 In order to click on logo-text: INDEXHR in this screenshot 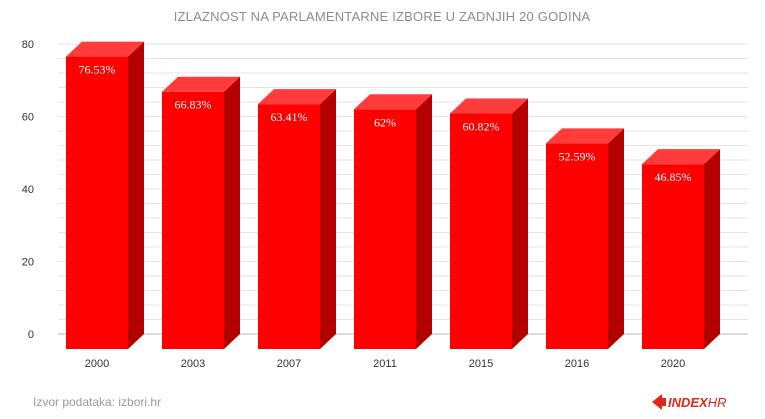, I will do `click(697, 402)`.